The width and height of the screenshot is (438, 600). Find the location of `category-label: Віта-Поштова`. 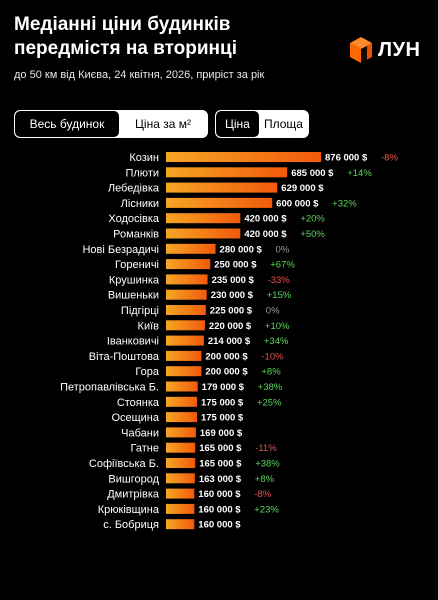

category-label: Віта-Поштова is located at coordinates (124, 357).